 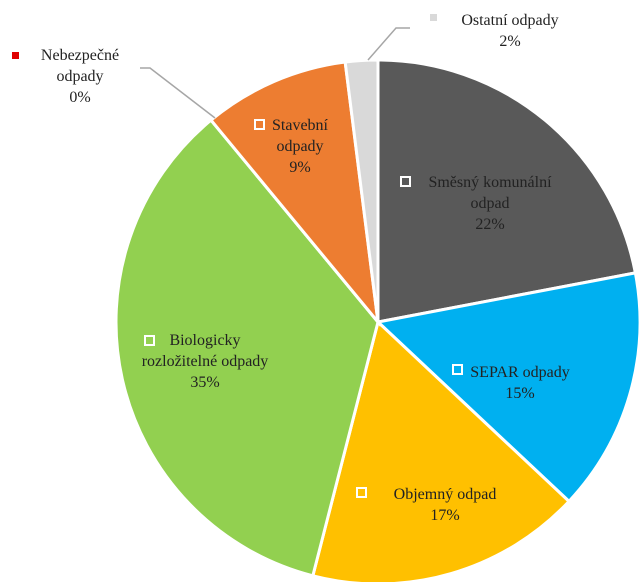 What do you see at coordinates (80, 66) in the screenshot?
I see `category-label: Nebezpečné odpady` at bounding box center [80, 66].